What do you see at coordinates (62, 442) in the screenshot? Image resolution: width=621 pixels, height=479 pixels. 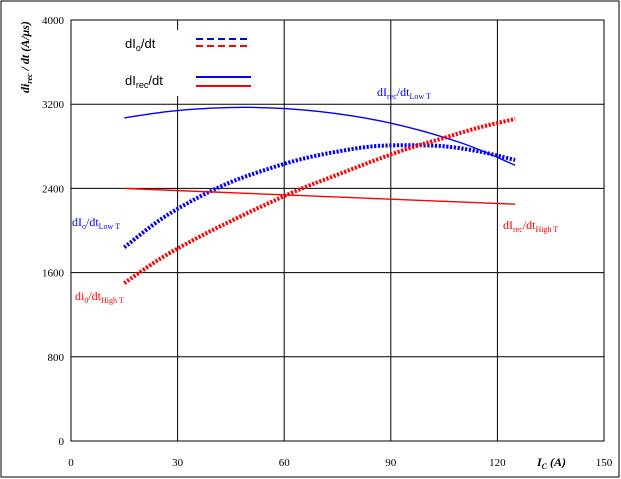 I see `y-tick-label-0: 0` at bounding box center [62, 442].